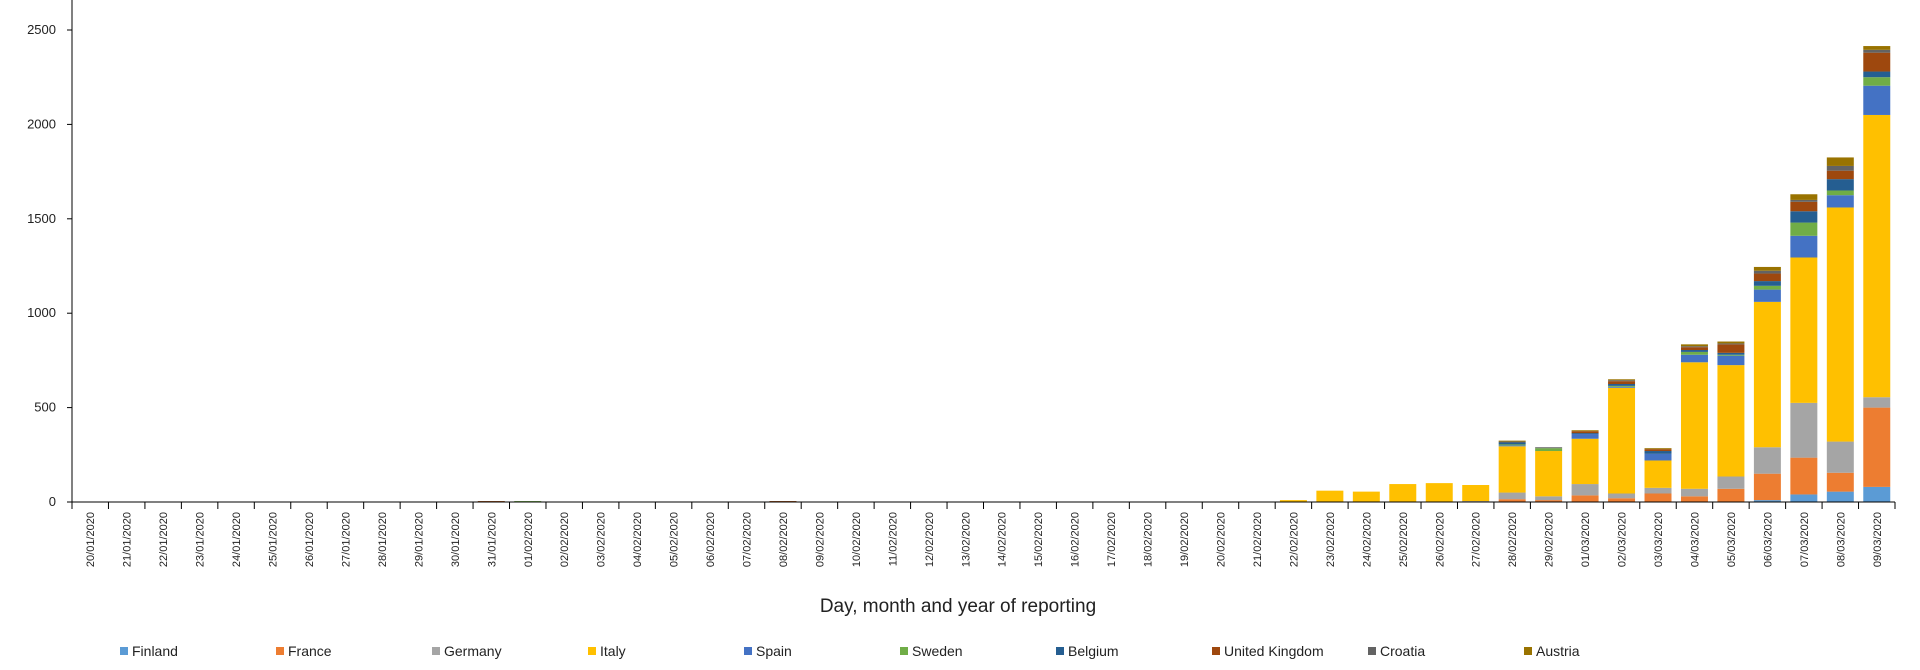 The image size is (1920, 670). I want to click on x-tick-label: 29/02/2020, so click(1550, 539).